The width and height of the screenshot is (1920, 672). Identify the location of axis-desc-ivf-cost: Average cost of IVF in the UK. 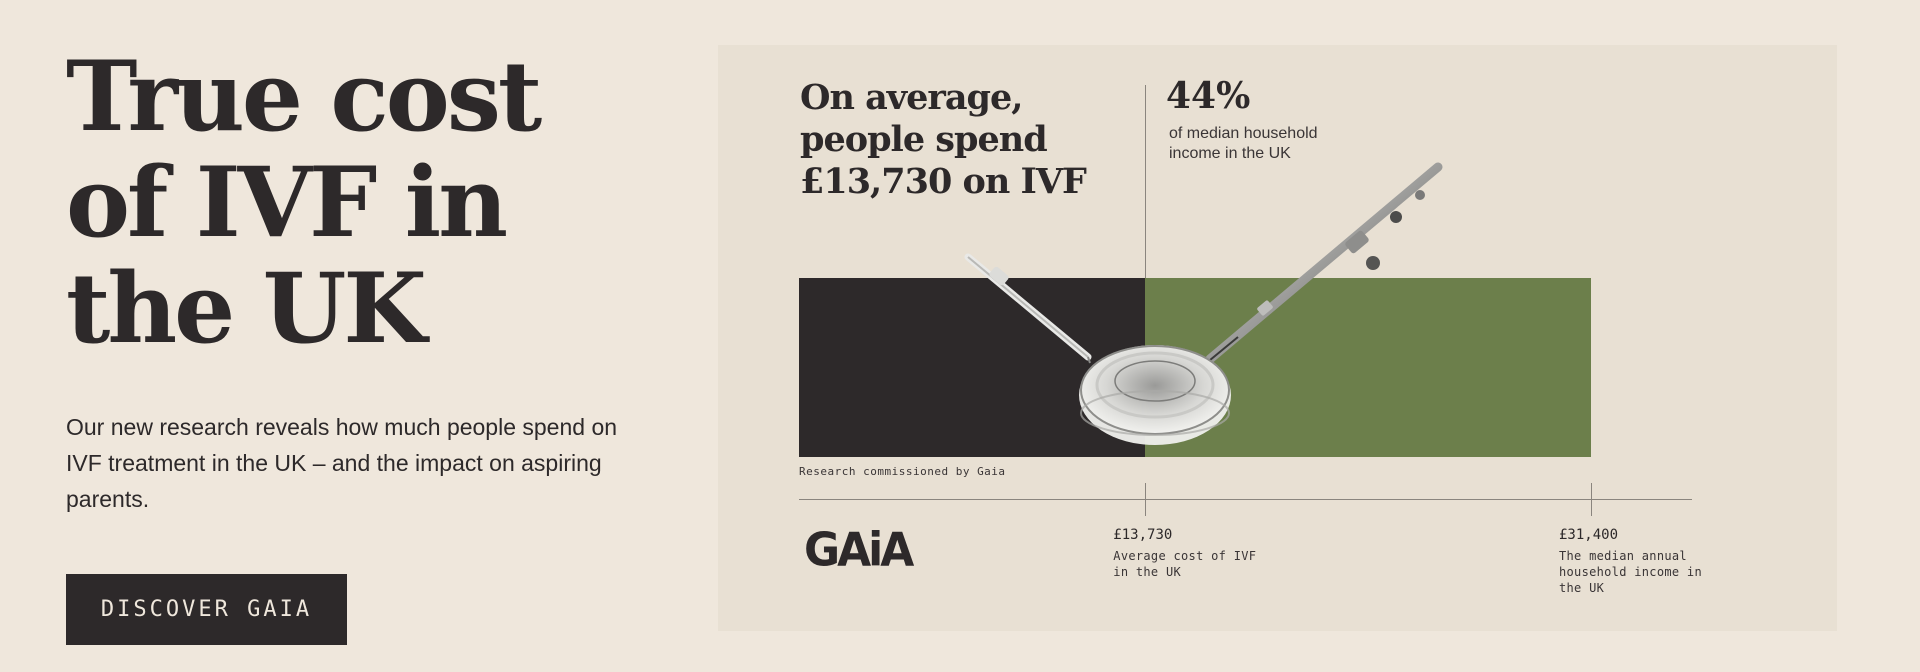
(1185, 564).